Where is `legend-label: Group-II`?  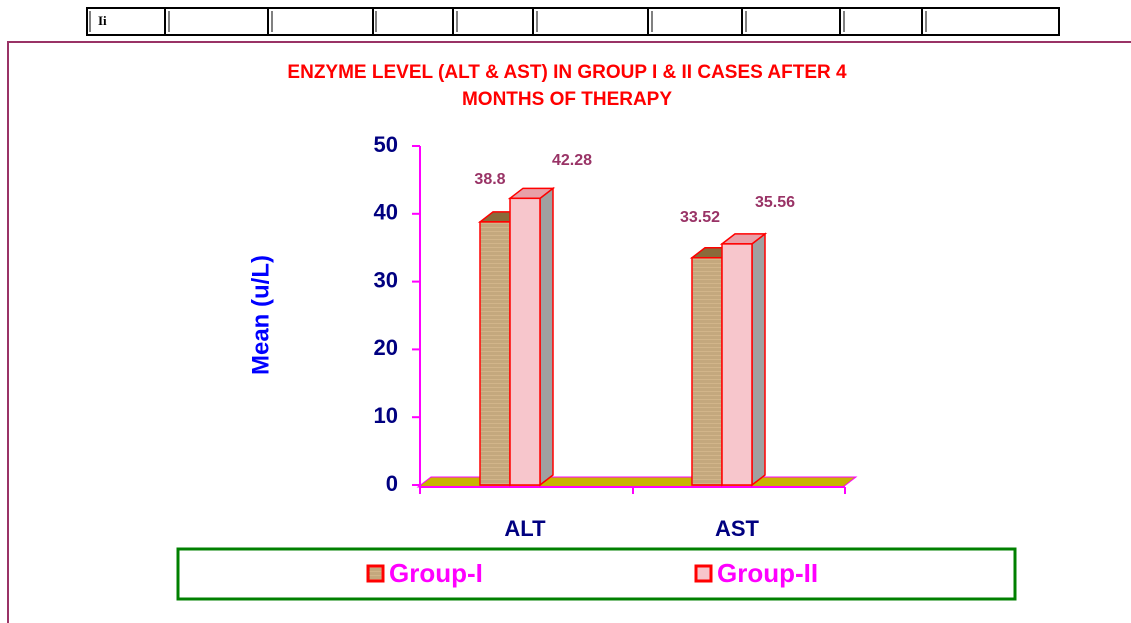 legend-label: Group-II is located at coordinates (767, 573).